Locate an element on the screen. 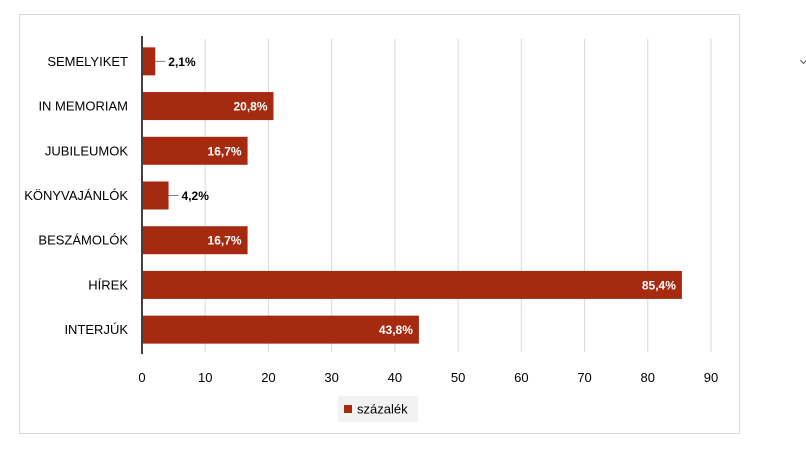  x-tick-label: 20 is located at coordinates (268, 377).